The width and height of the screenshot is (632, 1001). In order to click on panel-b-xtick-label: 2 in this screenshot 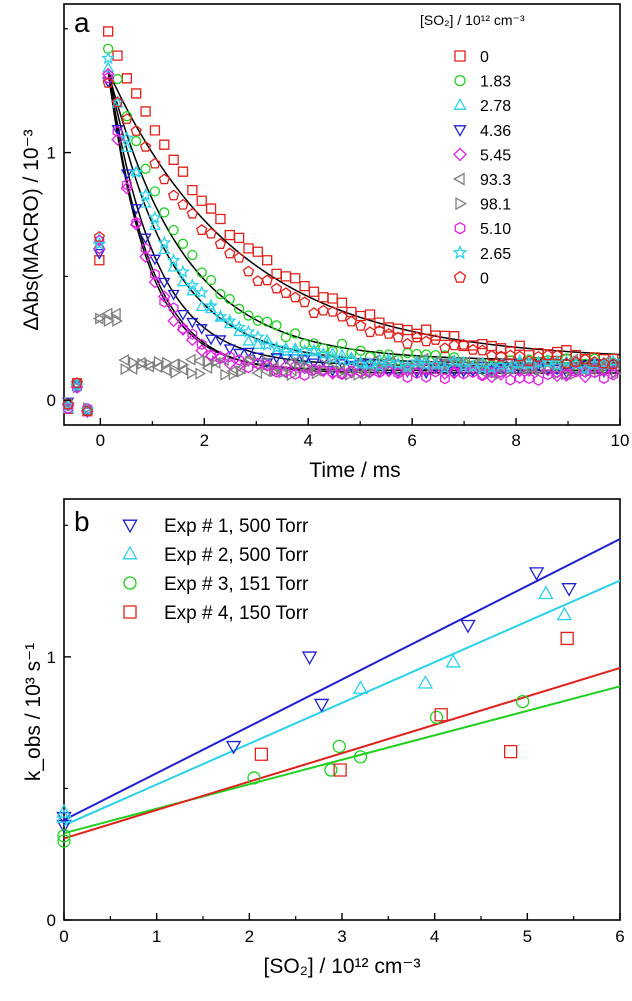, I will do `click(249, 936)`.